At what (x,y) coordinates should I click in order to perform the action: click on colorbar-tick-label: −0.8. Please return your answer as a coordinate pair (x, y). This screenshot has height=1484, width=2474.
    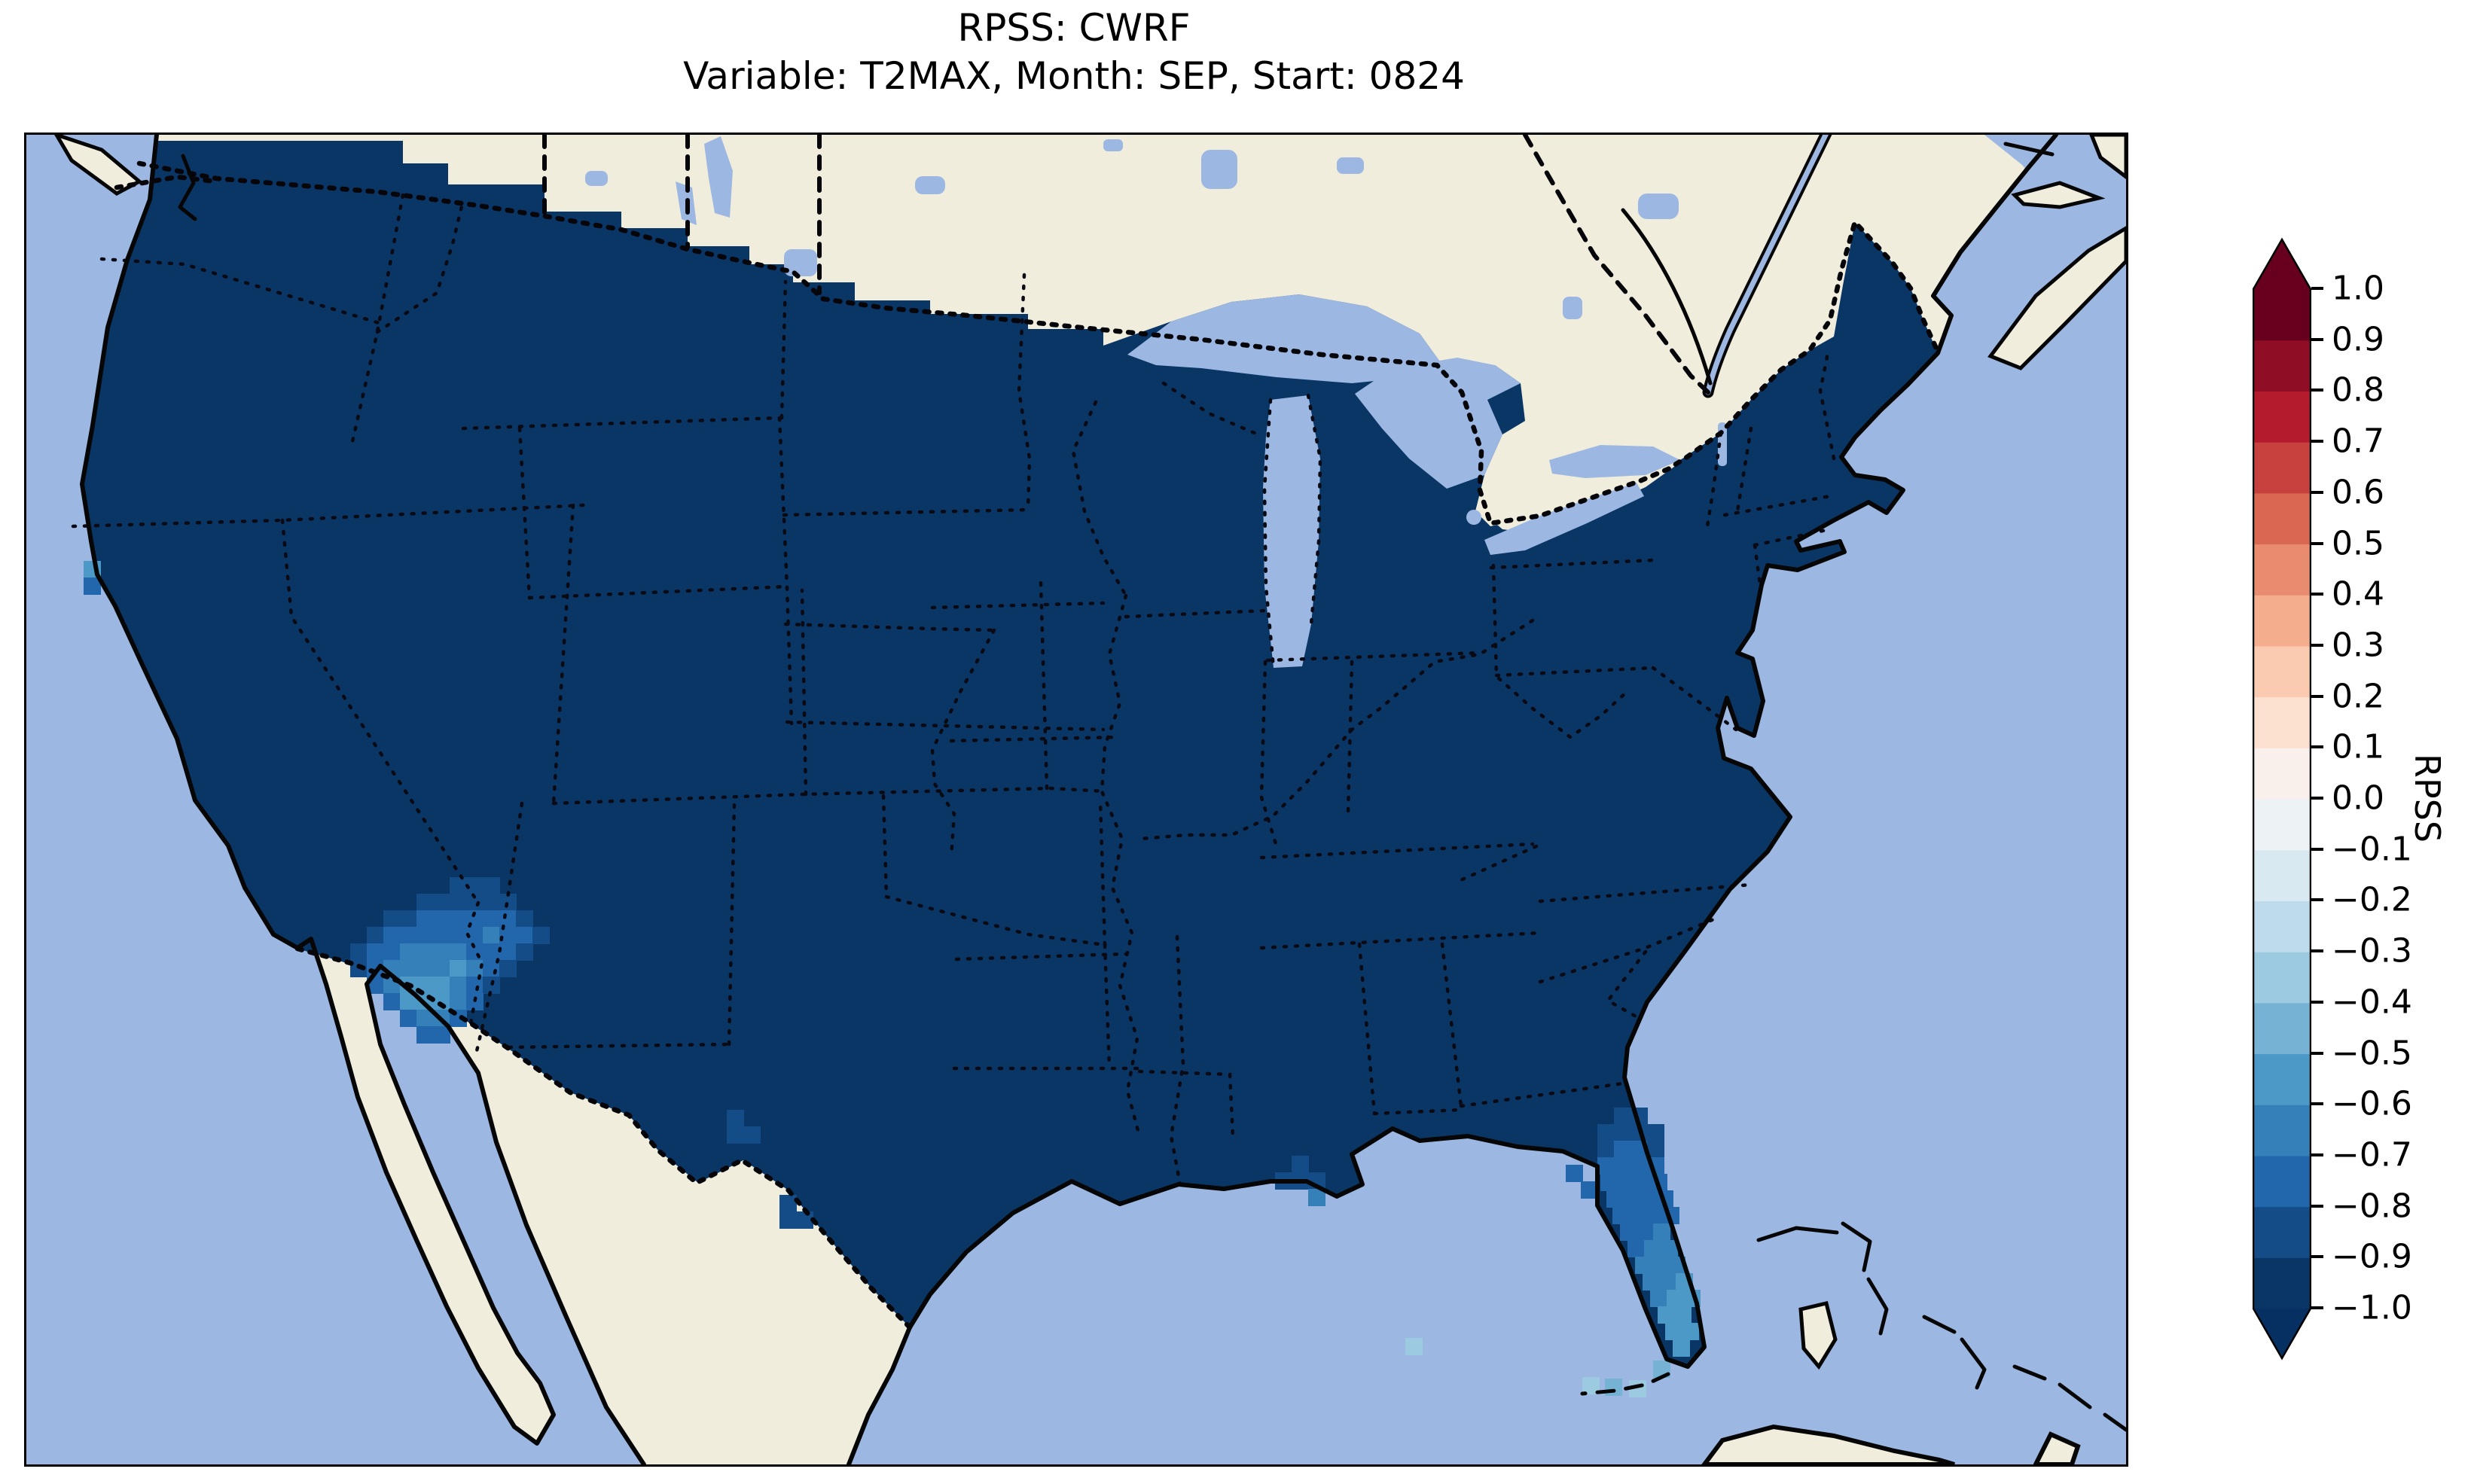
    Looking at the image, I should click on (2372, 1206).